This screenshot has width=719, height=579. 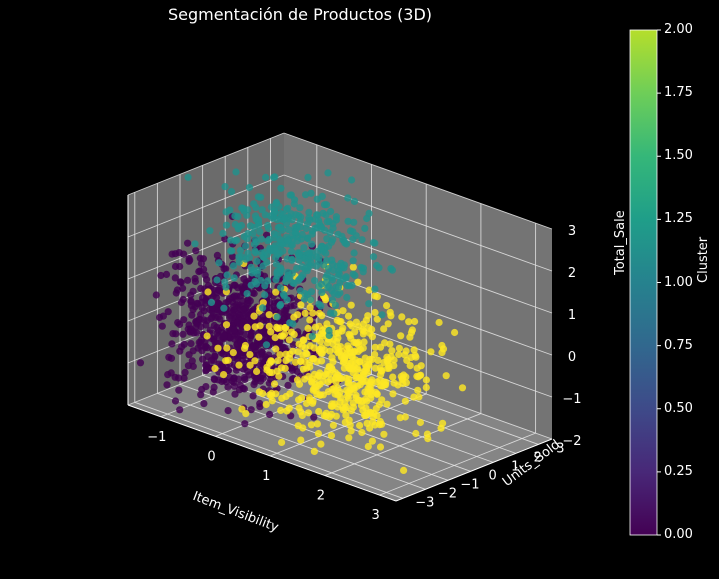 I want to click on z-tick-label: 1, so click(x=572, y=315).